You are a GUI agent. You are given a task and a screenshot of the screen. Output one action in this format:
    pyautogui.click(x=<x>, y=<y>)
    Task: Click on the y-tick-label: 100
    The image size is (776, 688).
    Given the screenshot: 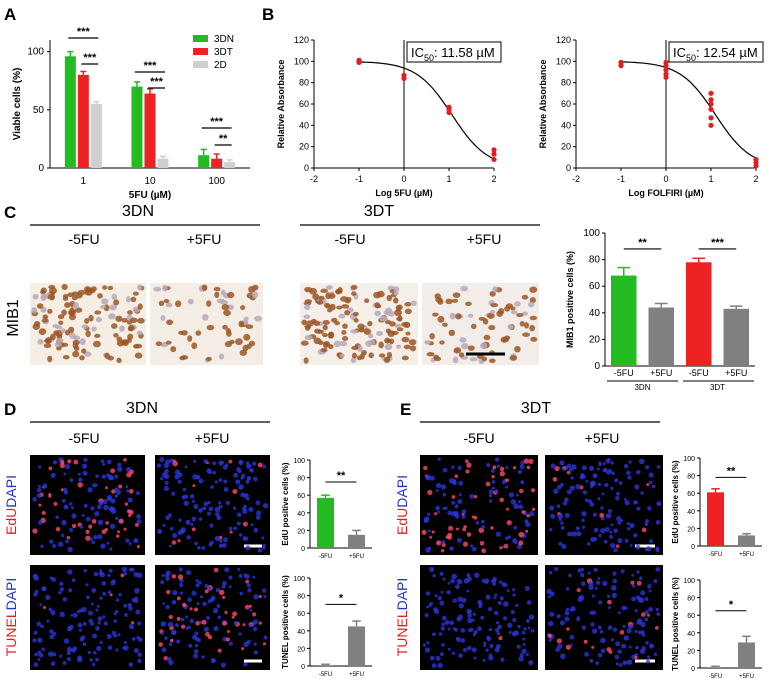 What is the action you would take?
    pyautogui.click(x=689, y=581)
    